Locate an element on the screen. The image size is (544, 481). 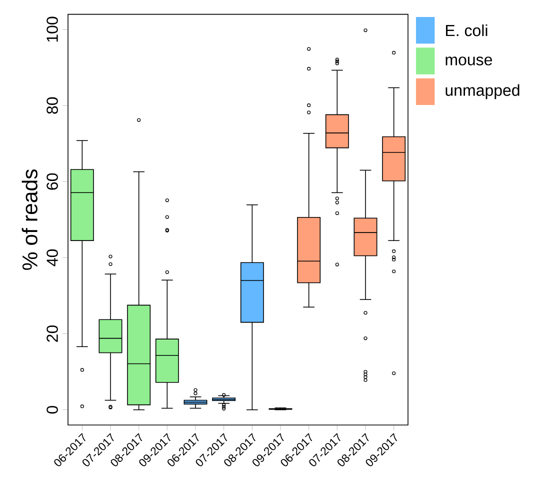
y-tick-label: 20 is located at coordinates (52, 333).